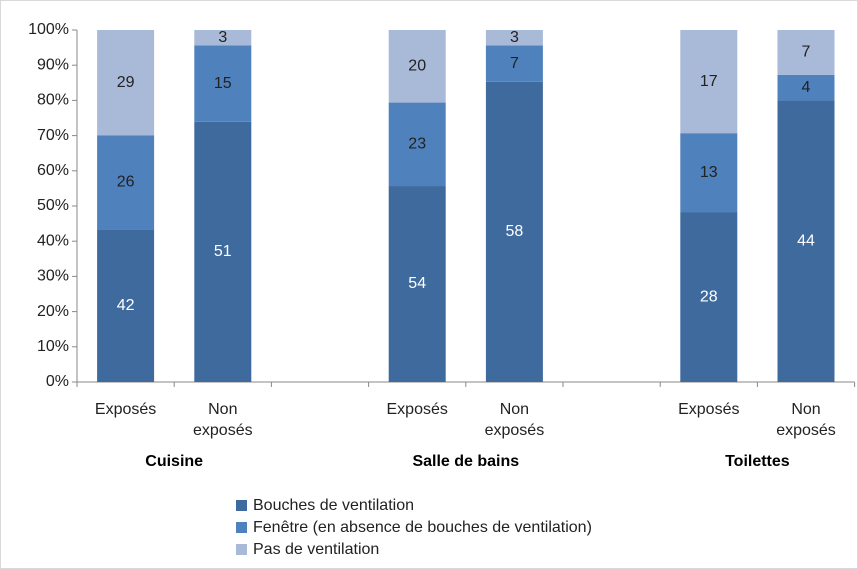  Describe the element at coordinates (316, 549) in the screenshot. I see `legend-label: Pas de ventilation` at that location.